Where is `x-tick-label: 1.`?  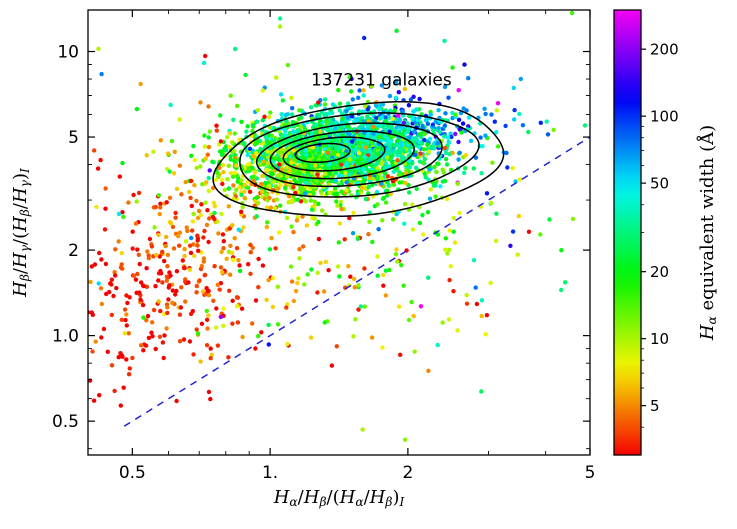 x-tick-label: 1. is located at coordinates (270, 473).